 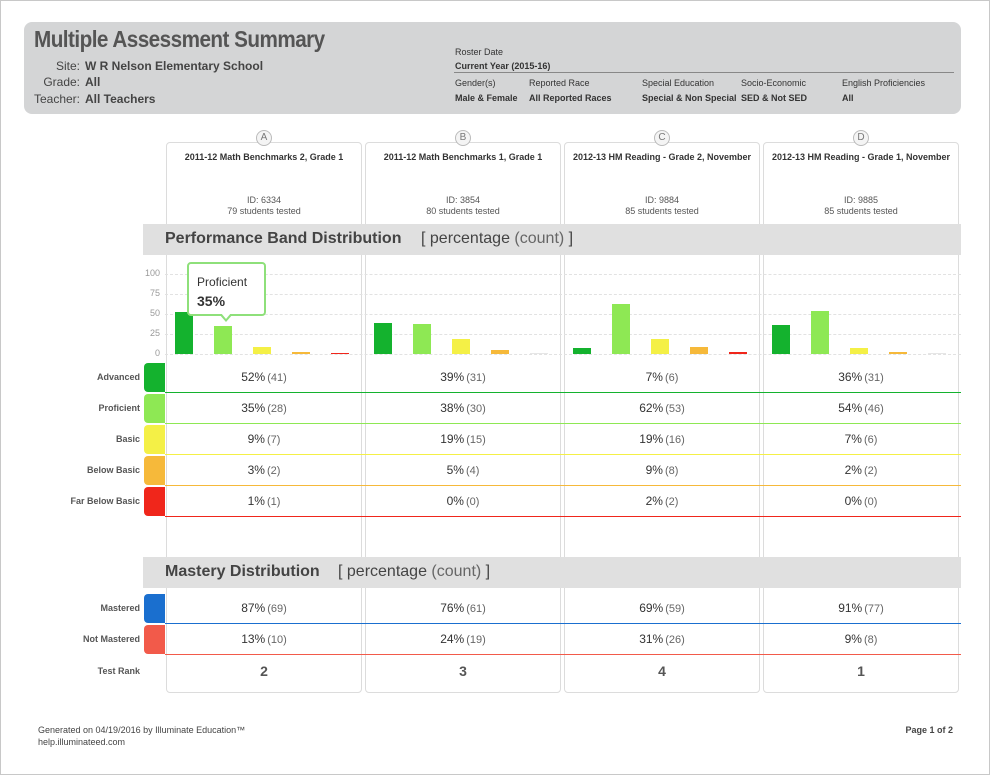 I want to click on band-cell: 62% (53), so click(x=662, y=408).